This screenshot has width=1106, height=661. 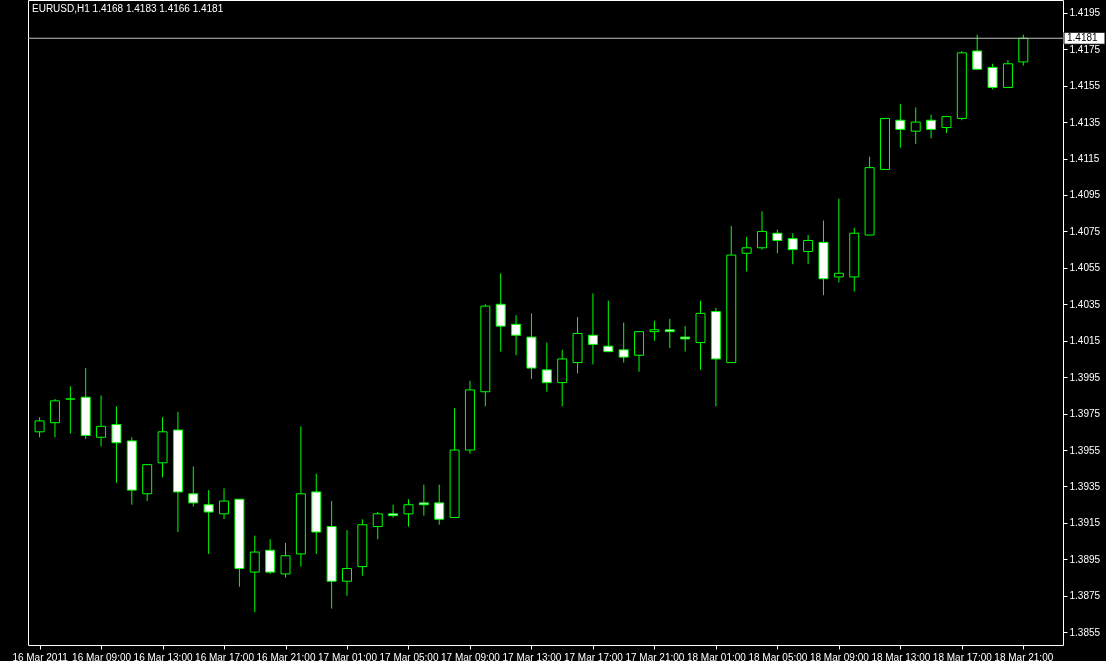 What do you see at coordinates (1085, 49) in the screenshot?
I see `y-tick-label: 1.4175` at bounding box center [1085, 49].